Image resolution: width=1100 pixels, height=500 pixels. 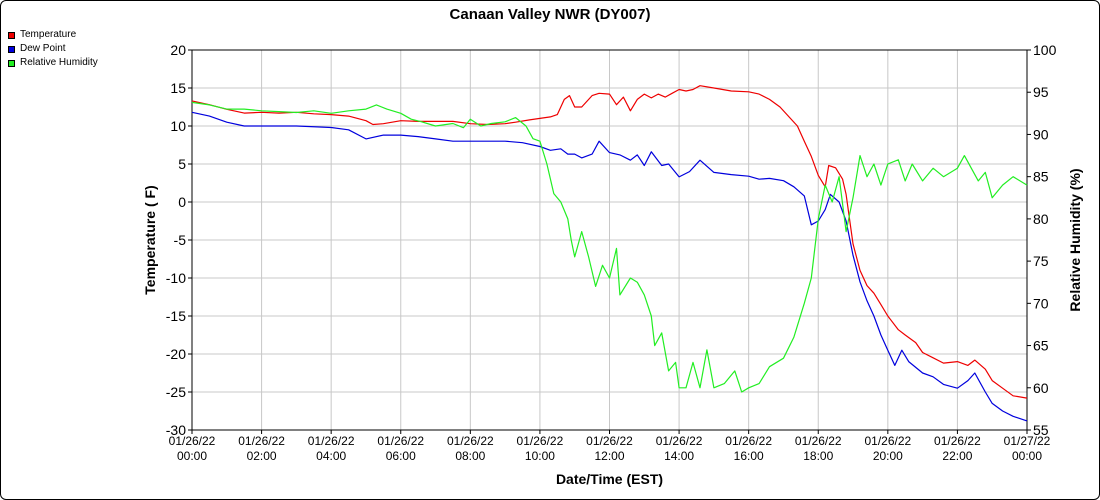 I want to click on x-tick-time: 10:00, so click(x=540, y=456).